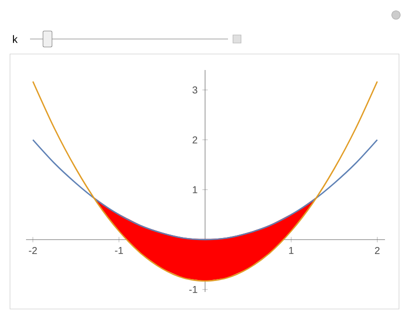 This screenshot has height=321, width=411. What do you see at coordinates (195, 90) in the screenshot?
I see `y-tick-label: 3` at bounding box center [195, 90].